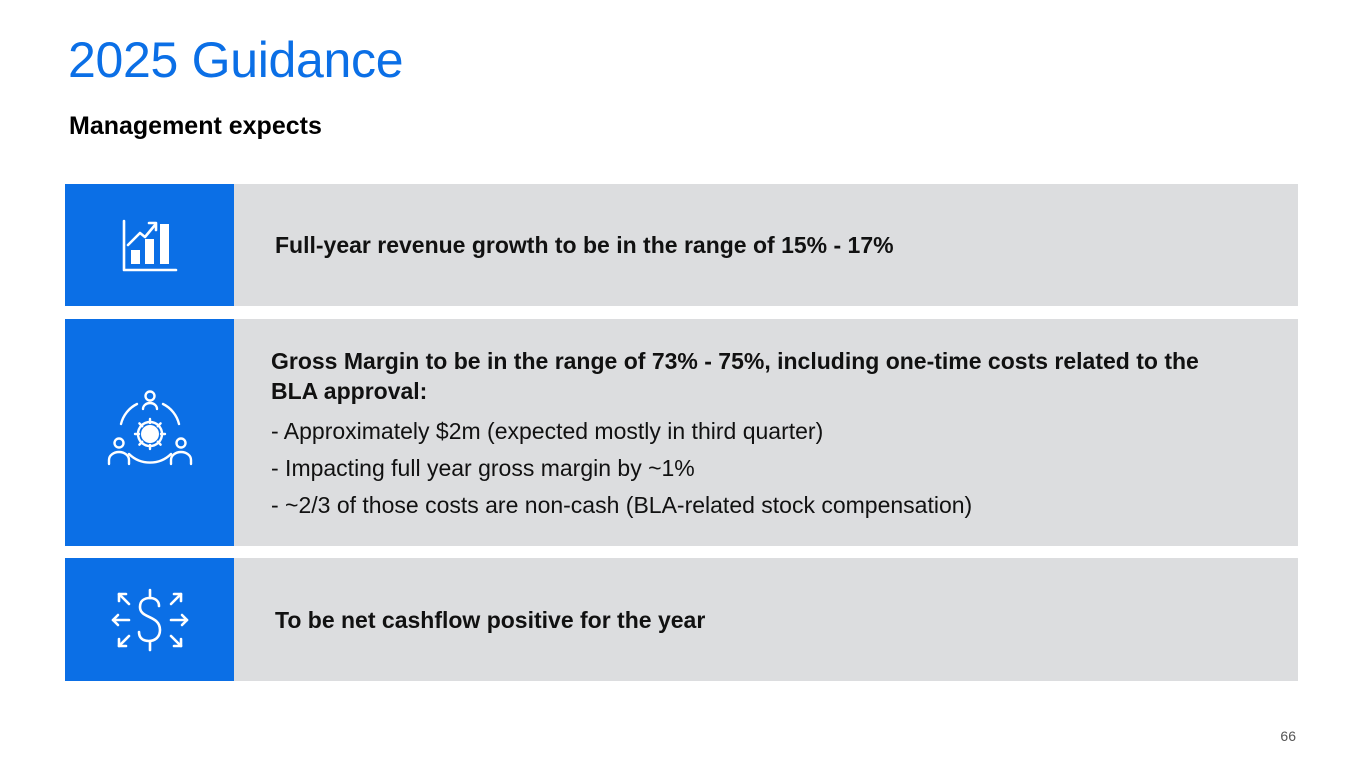  I want to click on page-subtitle: Management expects, so click(195, 126).